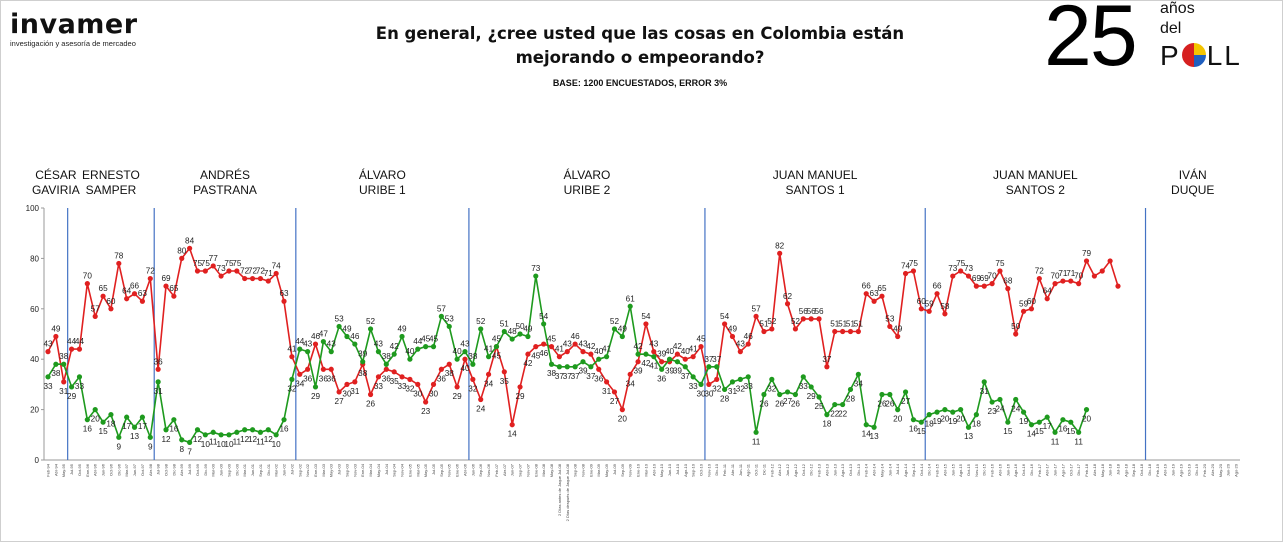 This screenshot has width=1283, height=542. Describe the element at coordinates (993, 276) in the screenshot. I see `data-label: 70` at that location.